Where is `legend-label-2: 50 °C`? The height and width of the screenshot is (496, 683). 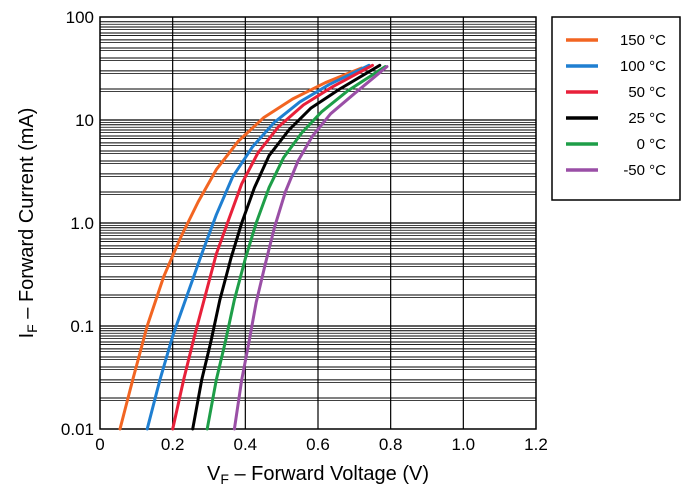 legend-label-2: 50 °C is located at coordinates (647, 92).